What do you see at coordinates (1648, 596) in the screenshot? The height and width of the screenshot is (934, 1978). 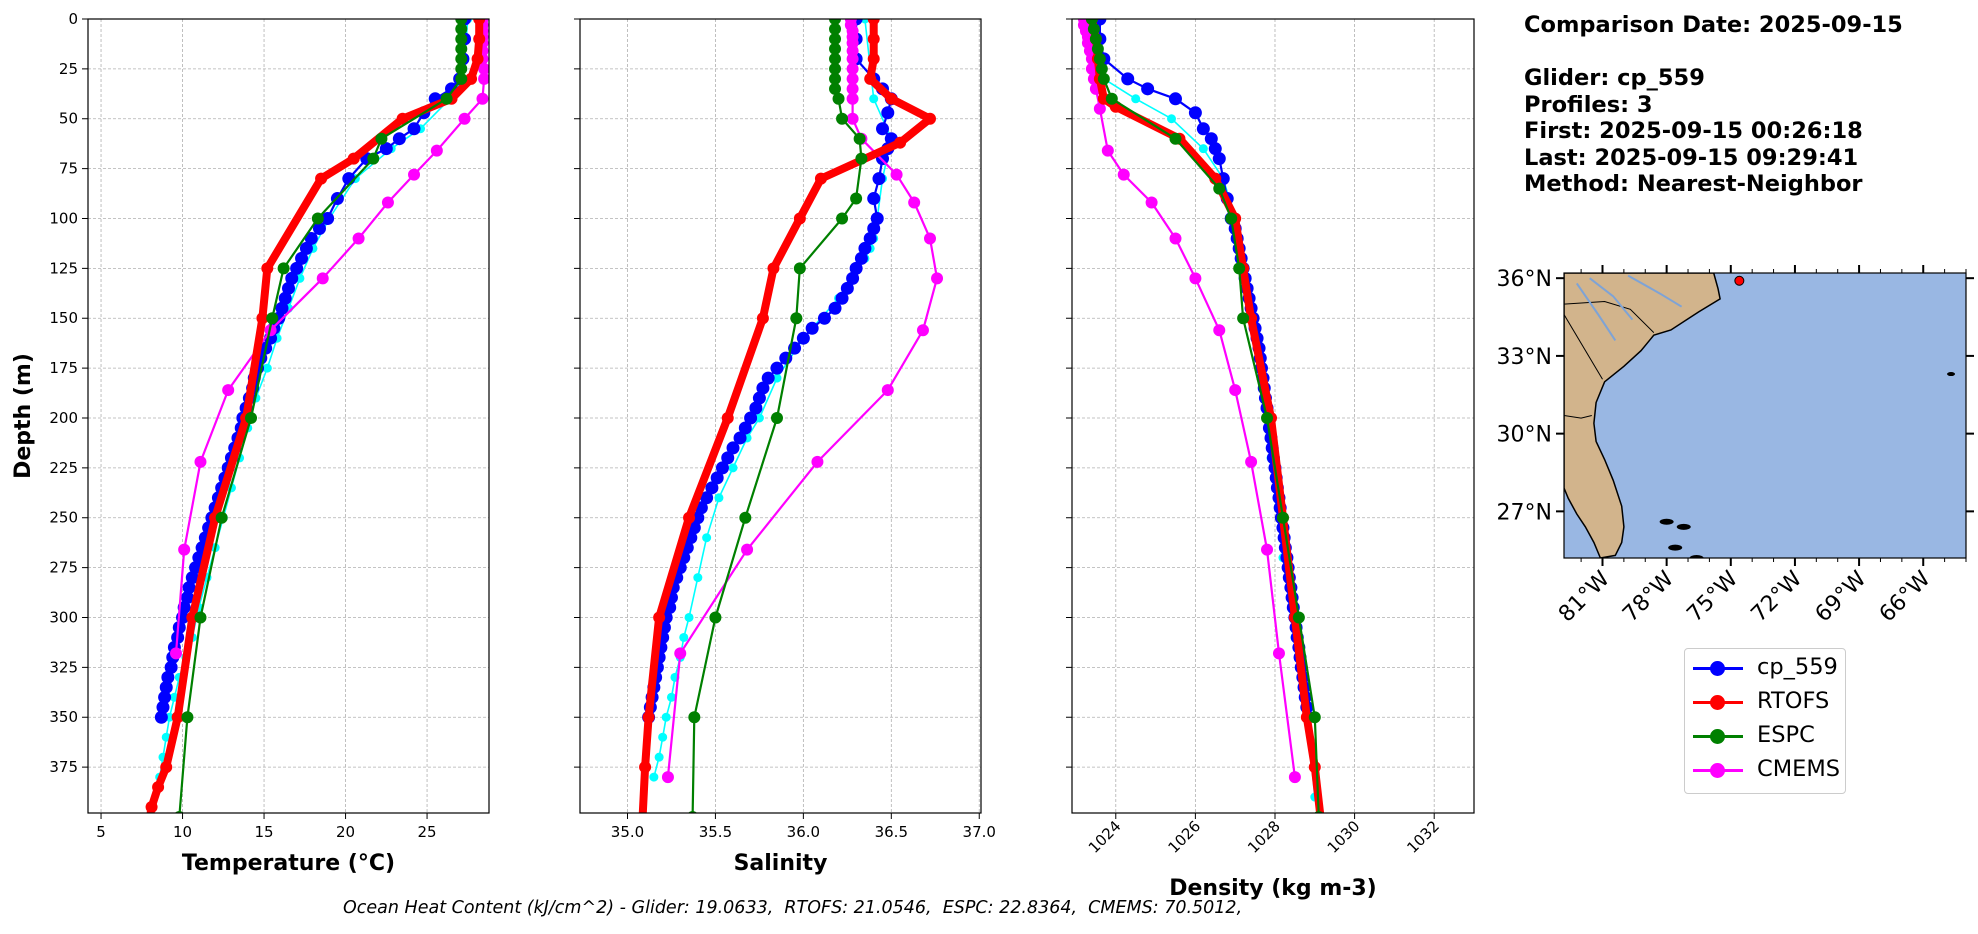 I see `lon-label: 78°W` at bounding box center [1648, 596].